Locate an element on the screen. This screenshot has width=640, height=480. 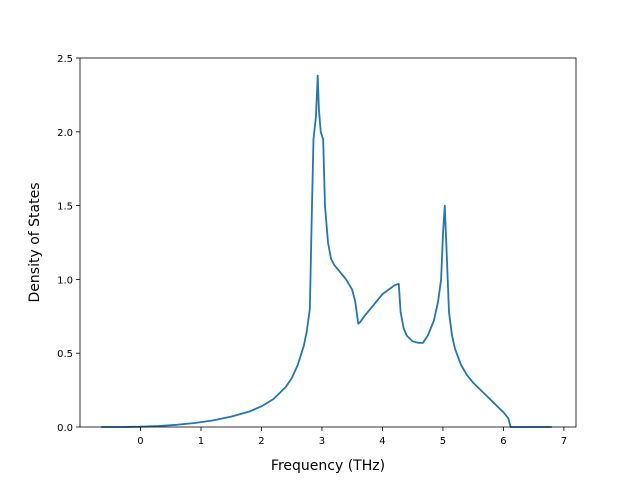
x-tick-label: 6 is located at coordinates (503, 441).